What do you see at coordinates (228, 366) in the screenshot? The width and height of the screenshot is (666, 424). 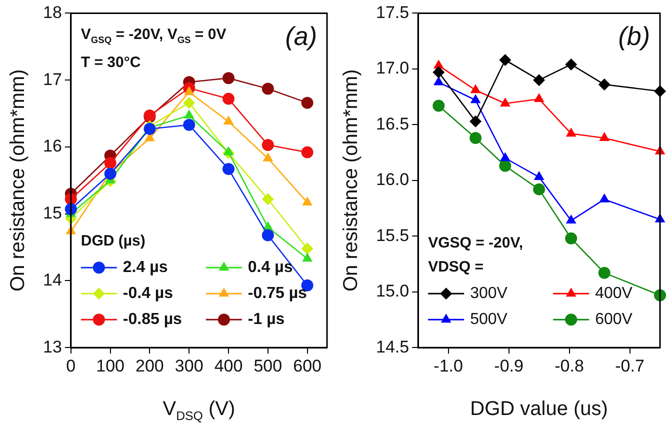 I see `x-tick-label: 400` at bounding box center [228, 366].